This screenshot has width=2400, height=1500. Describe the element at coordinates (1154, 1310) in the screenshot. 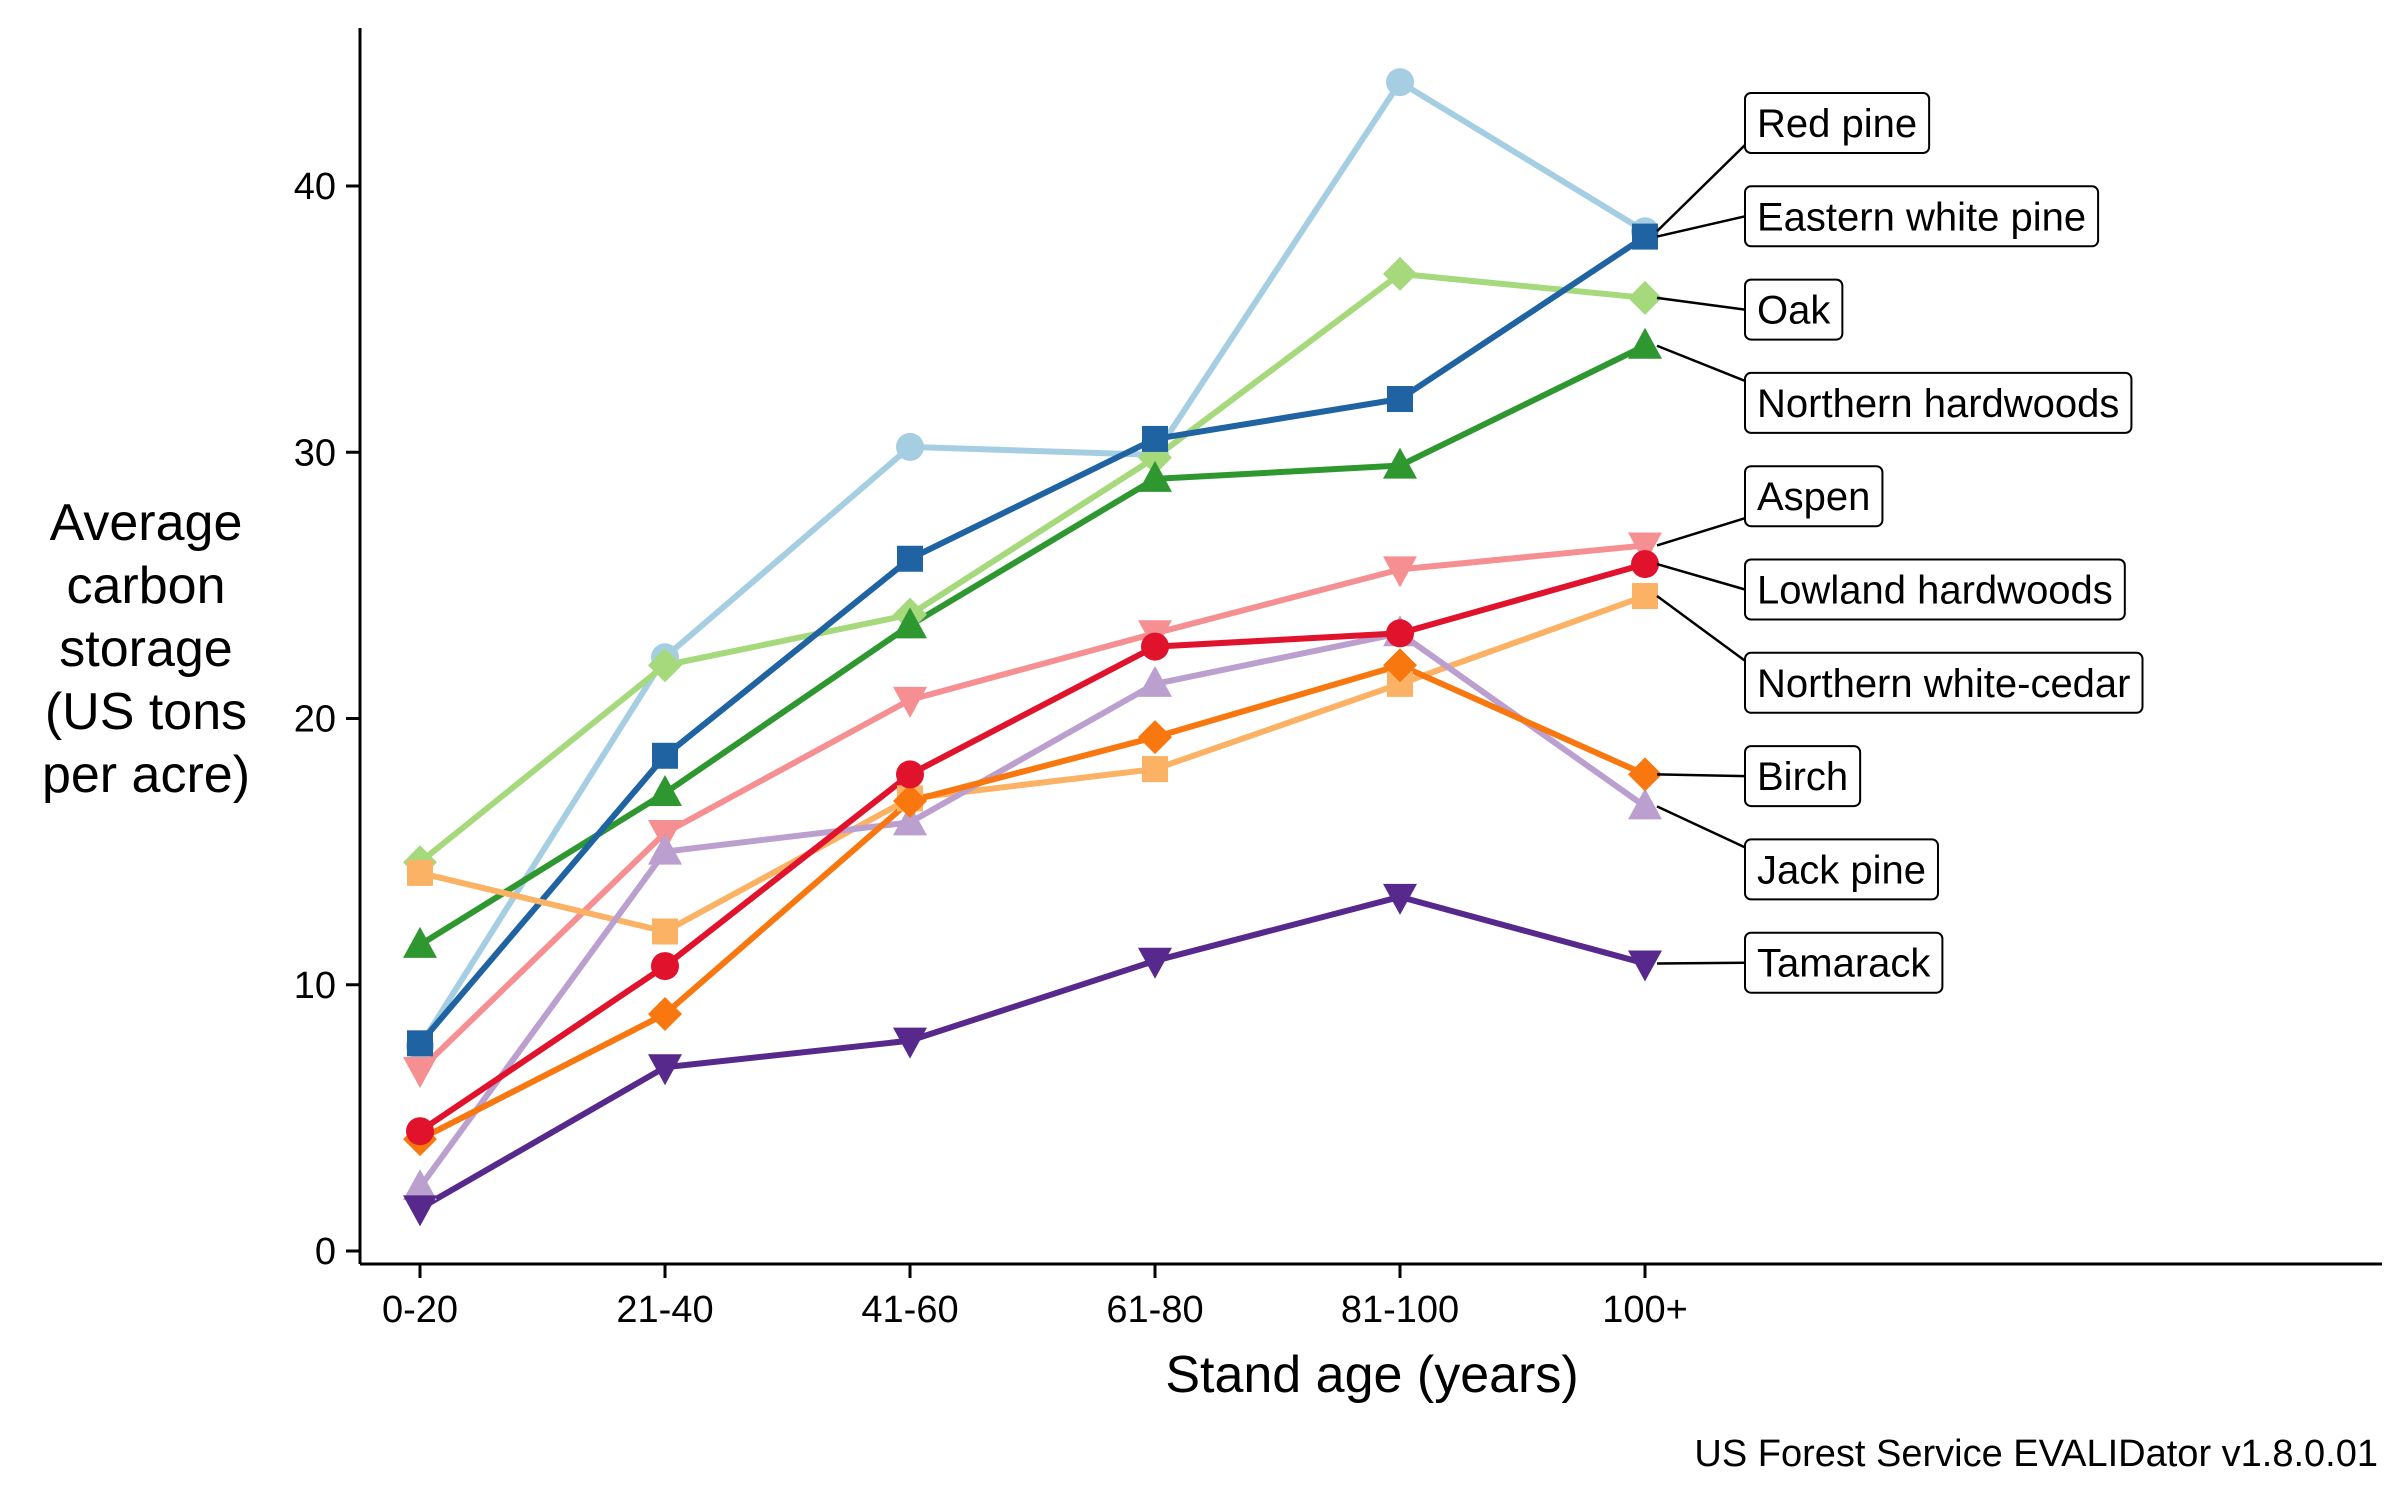

I see `x-tick-label: 61-80` at that location.